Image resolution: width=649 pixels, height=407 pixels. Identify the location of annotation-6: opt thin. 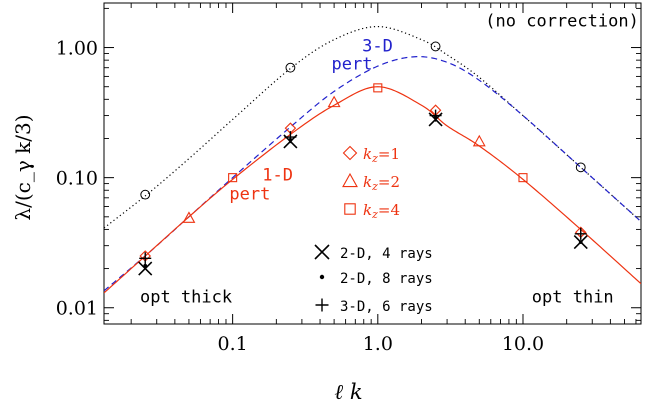
(573, 297).